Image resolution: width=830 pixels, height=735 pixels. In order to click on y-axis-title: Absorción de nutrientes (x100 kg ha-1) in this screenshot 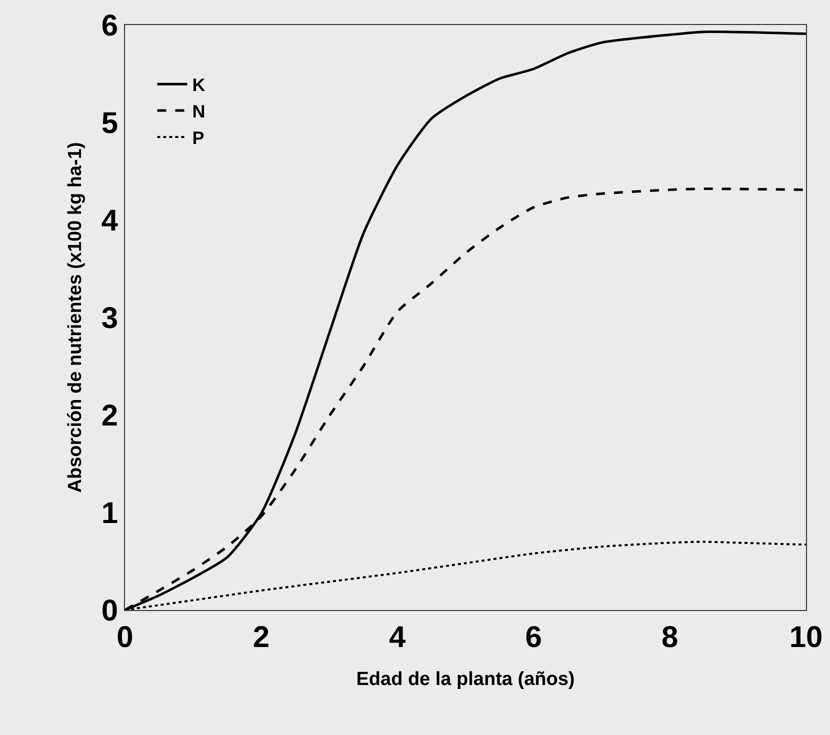, I will do `click(75, 317)`.